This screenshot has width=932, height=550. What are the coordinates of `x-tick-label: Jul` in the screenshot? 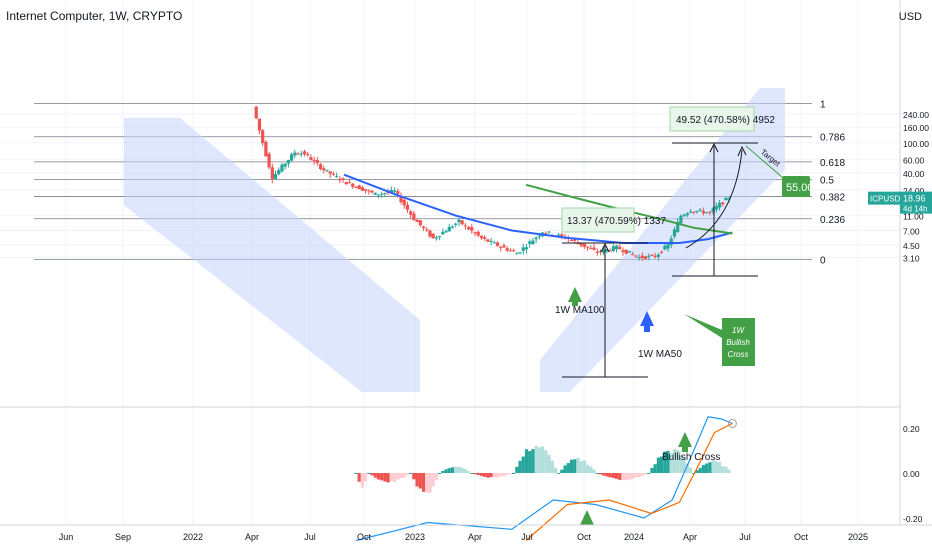 It's located at (527, 537).